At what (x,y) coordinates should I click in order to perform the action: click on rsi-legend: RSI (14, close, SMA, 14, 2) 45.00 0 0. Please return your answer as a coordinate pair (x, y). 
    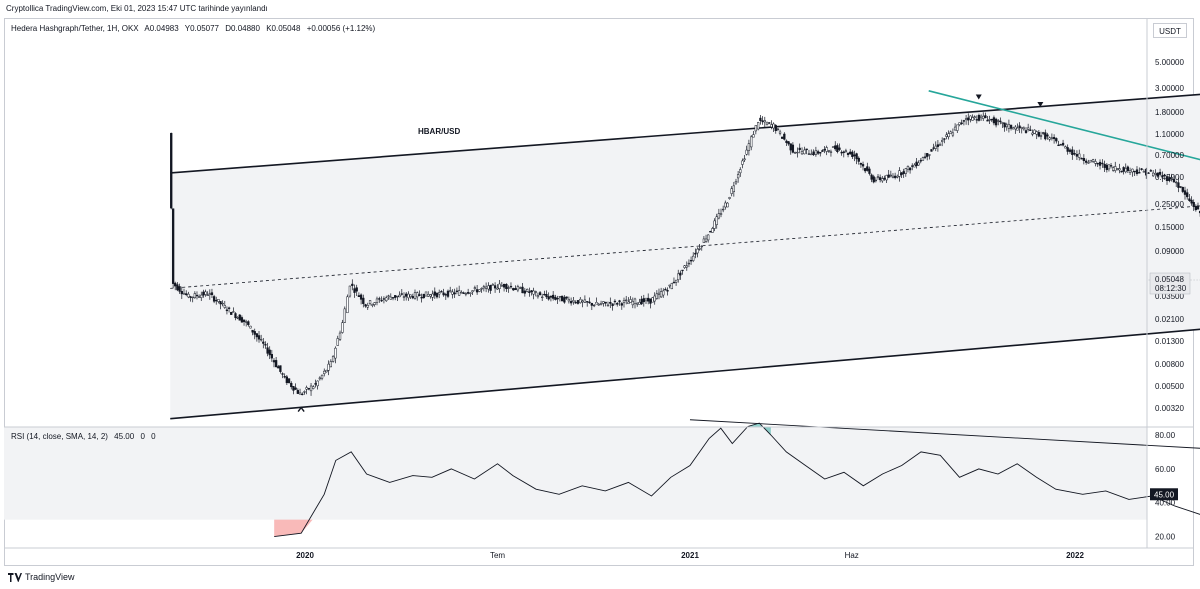
    Looking at the image, I should click on (85, 436).